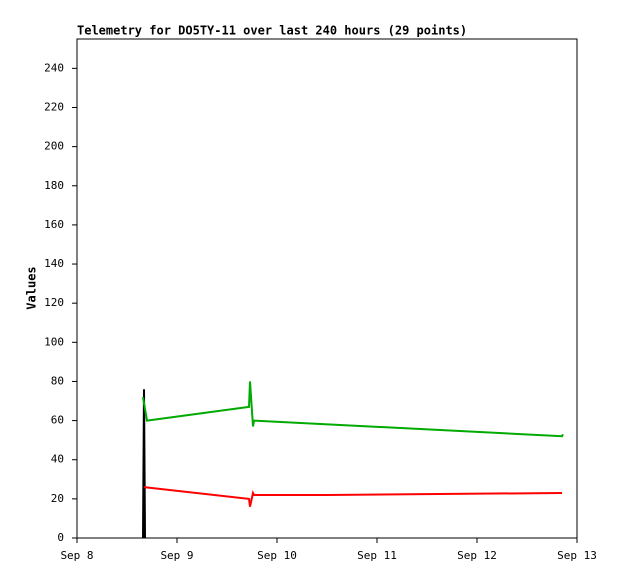 The height and width of the screenshot is (579, 618). Describe the element at coordinates (54, 185) in the screenshot. I see `y-tick-label: 180` at that location.